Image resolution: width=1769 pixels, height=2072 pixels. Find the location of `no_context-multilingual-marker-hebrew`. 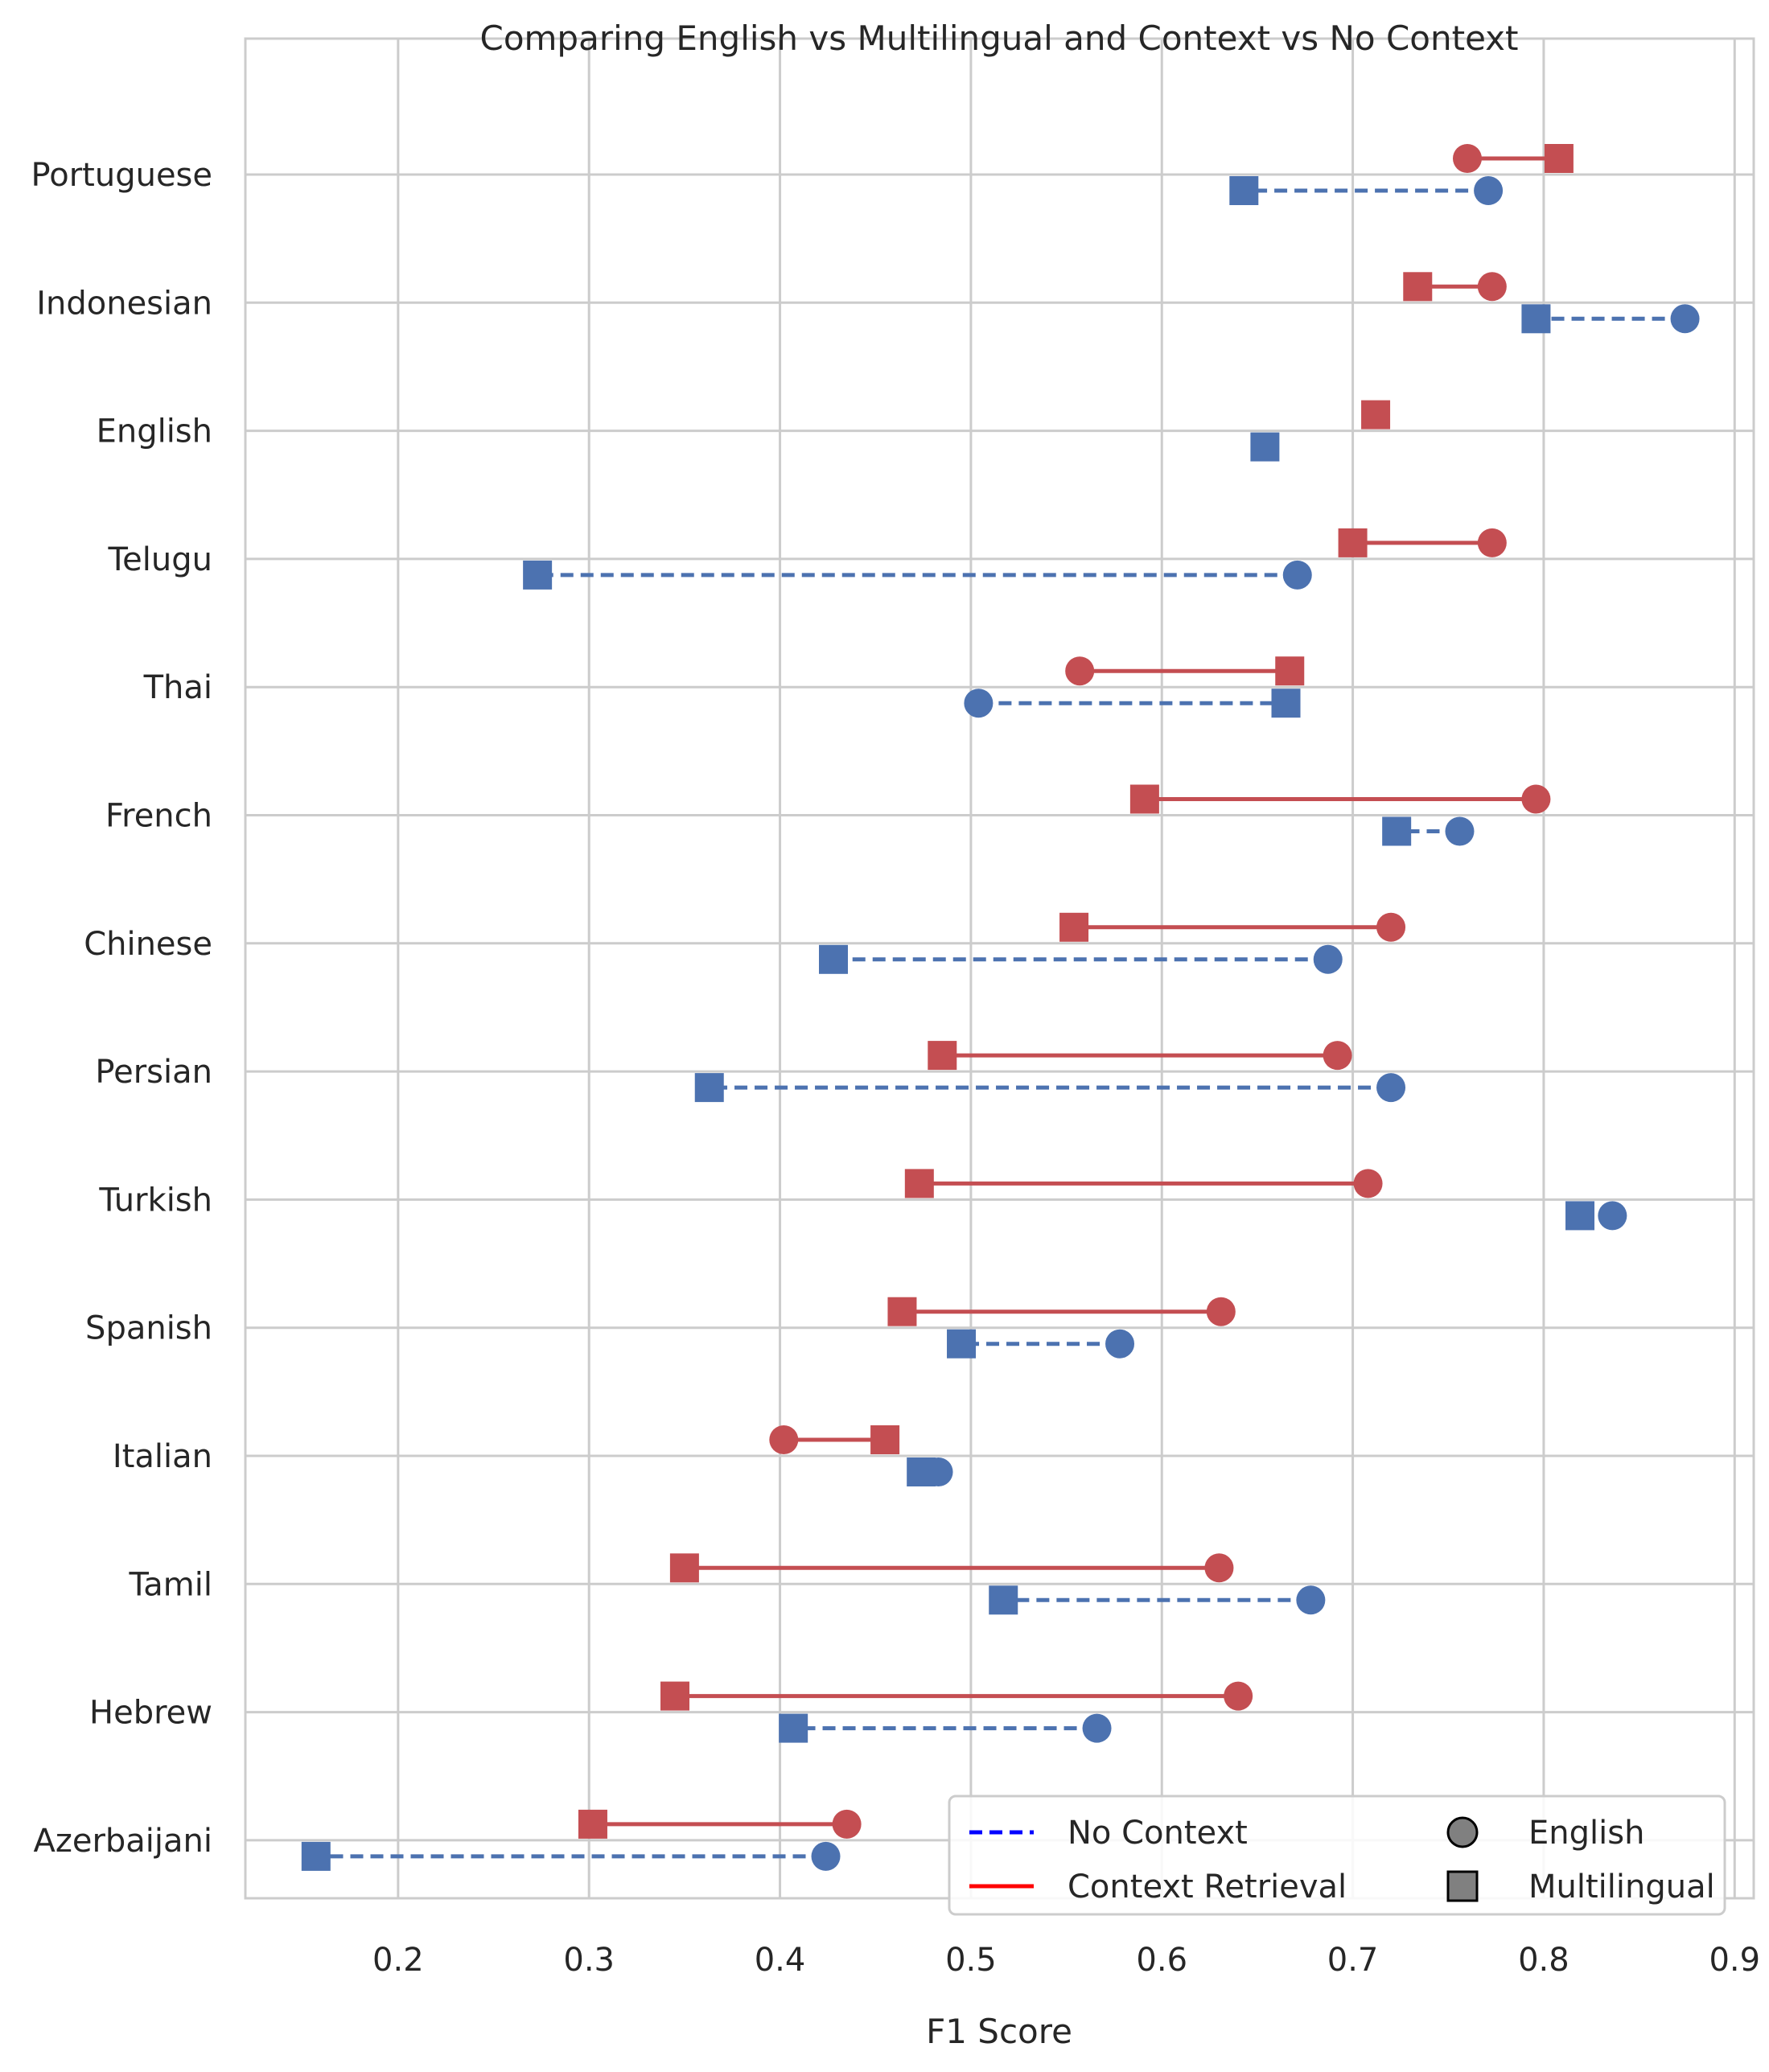

no_context-multilingual-marker-hebrew is located at coordinates (793, 1728).